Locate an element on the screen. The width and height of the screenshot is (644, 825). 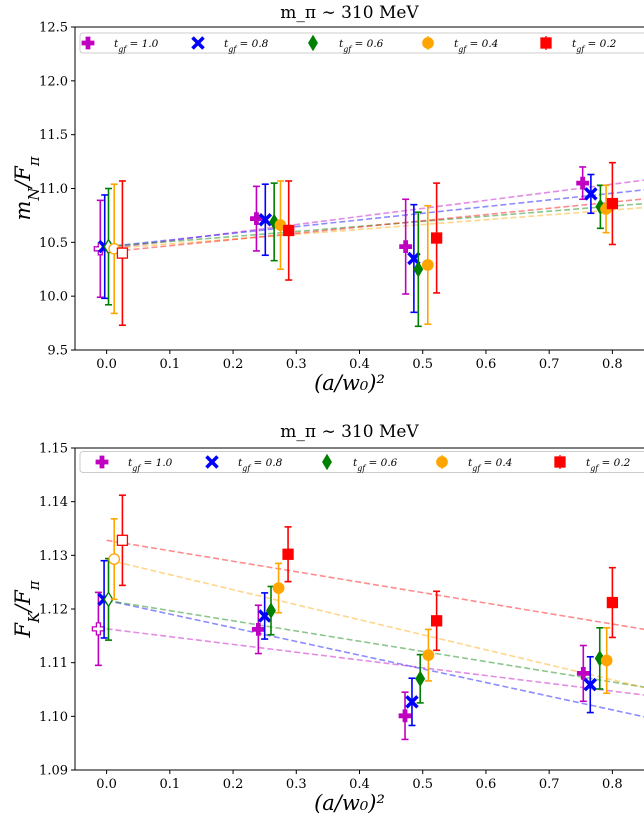
y-tick-label: 1.15 is located at coordinates (53, 449).